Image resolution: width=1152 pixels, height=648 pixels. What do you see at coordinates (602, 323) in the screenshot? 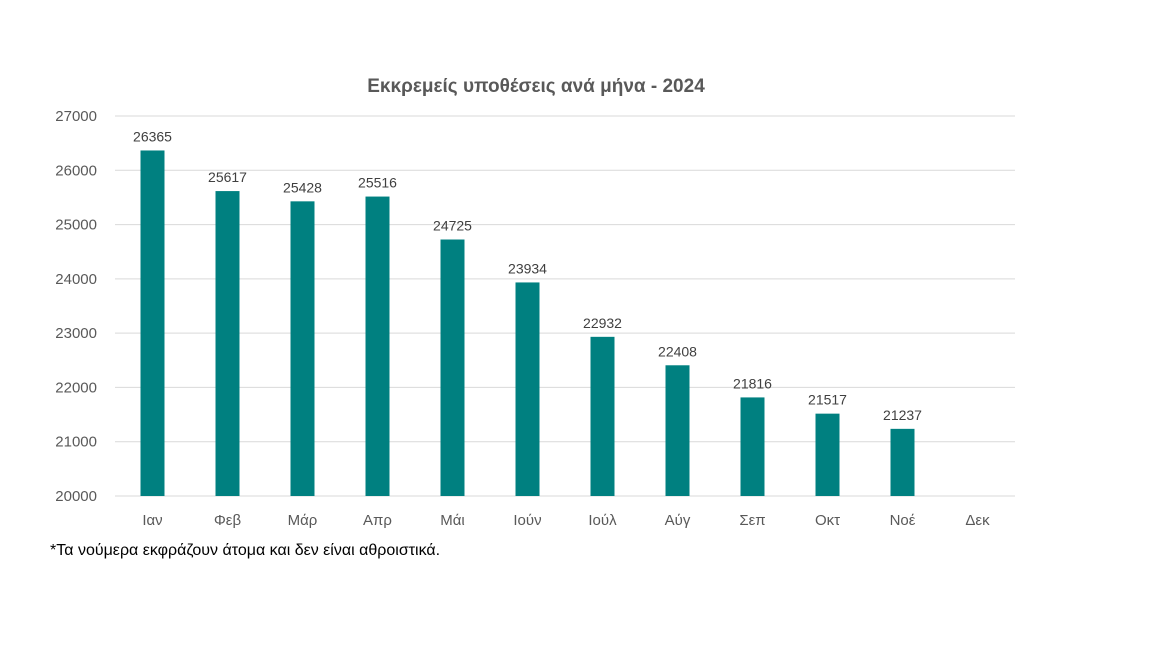
I see `data-label: 22932` at bounding box center [602, 323].